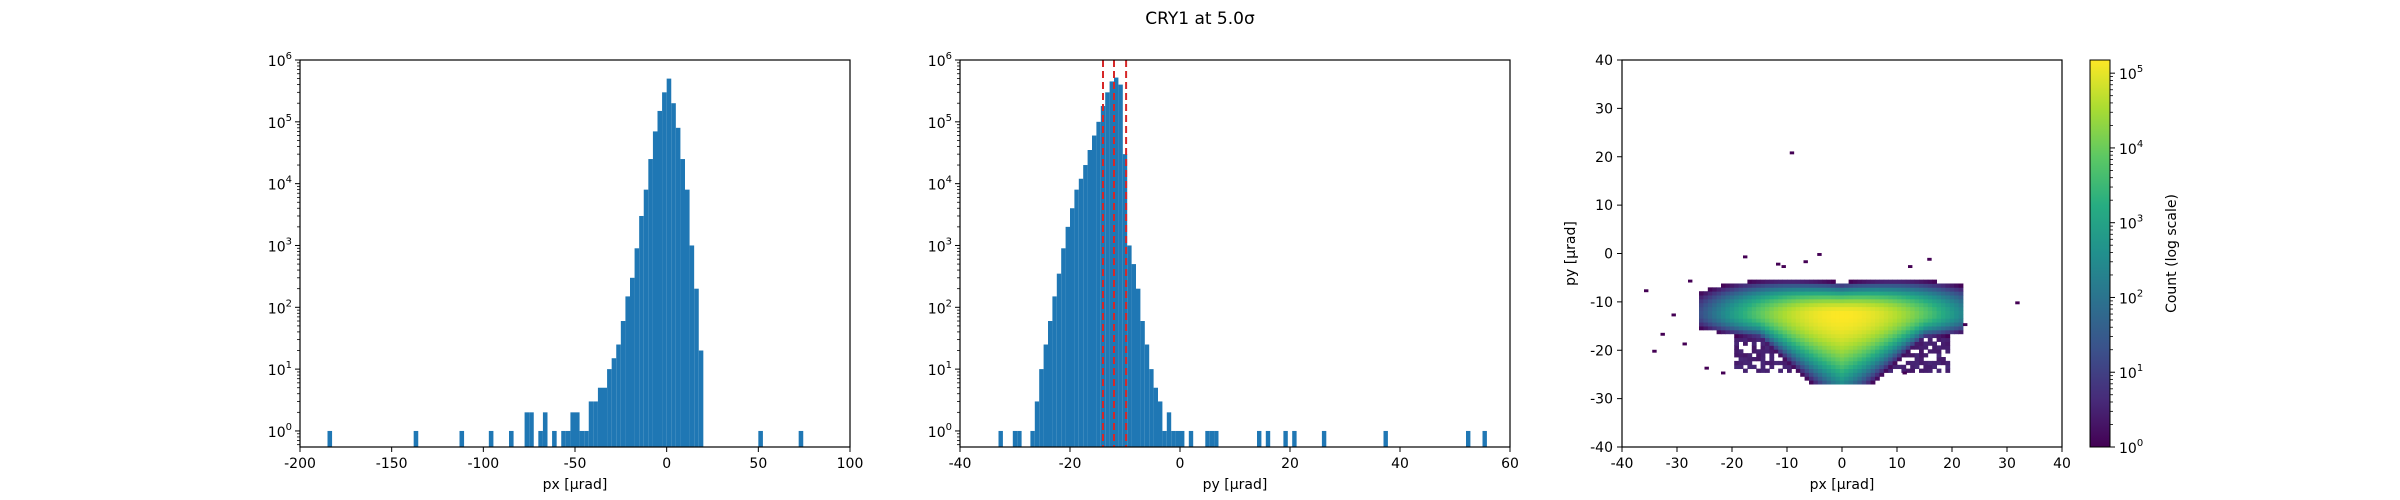  What do you see at coordinates (1400, 464) in the screenshot?
I see `x-tick-label: 40` at bounding box center [1400, 464].